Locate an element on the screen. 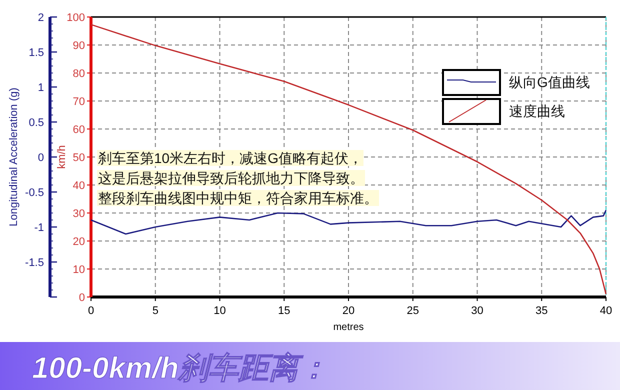  x-tick-label: 0 is located at coordinates (91, 311).